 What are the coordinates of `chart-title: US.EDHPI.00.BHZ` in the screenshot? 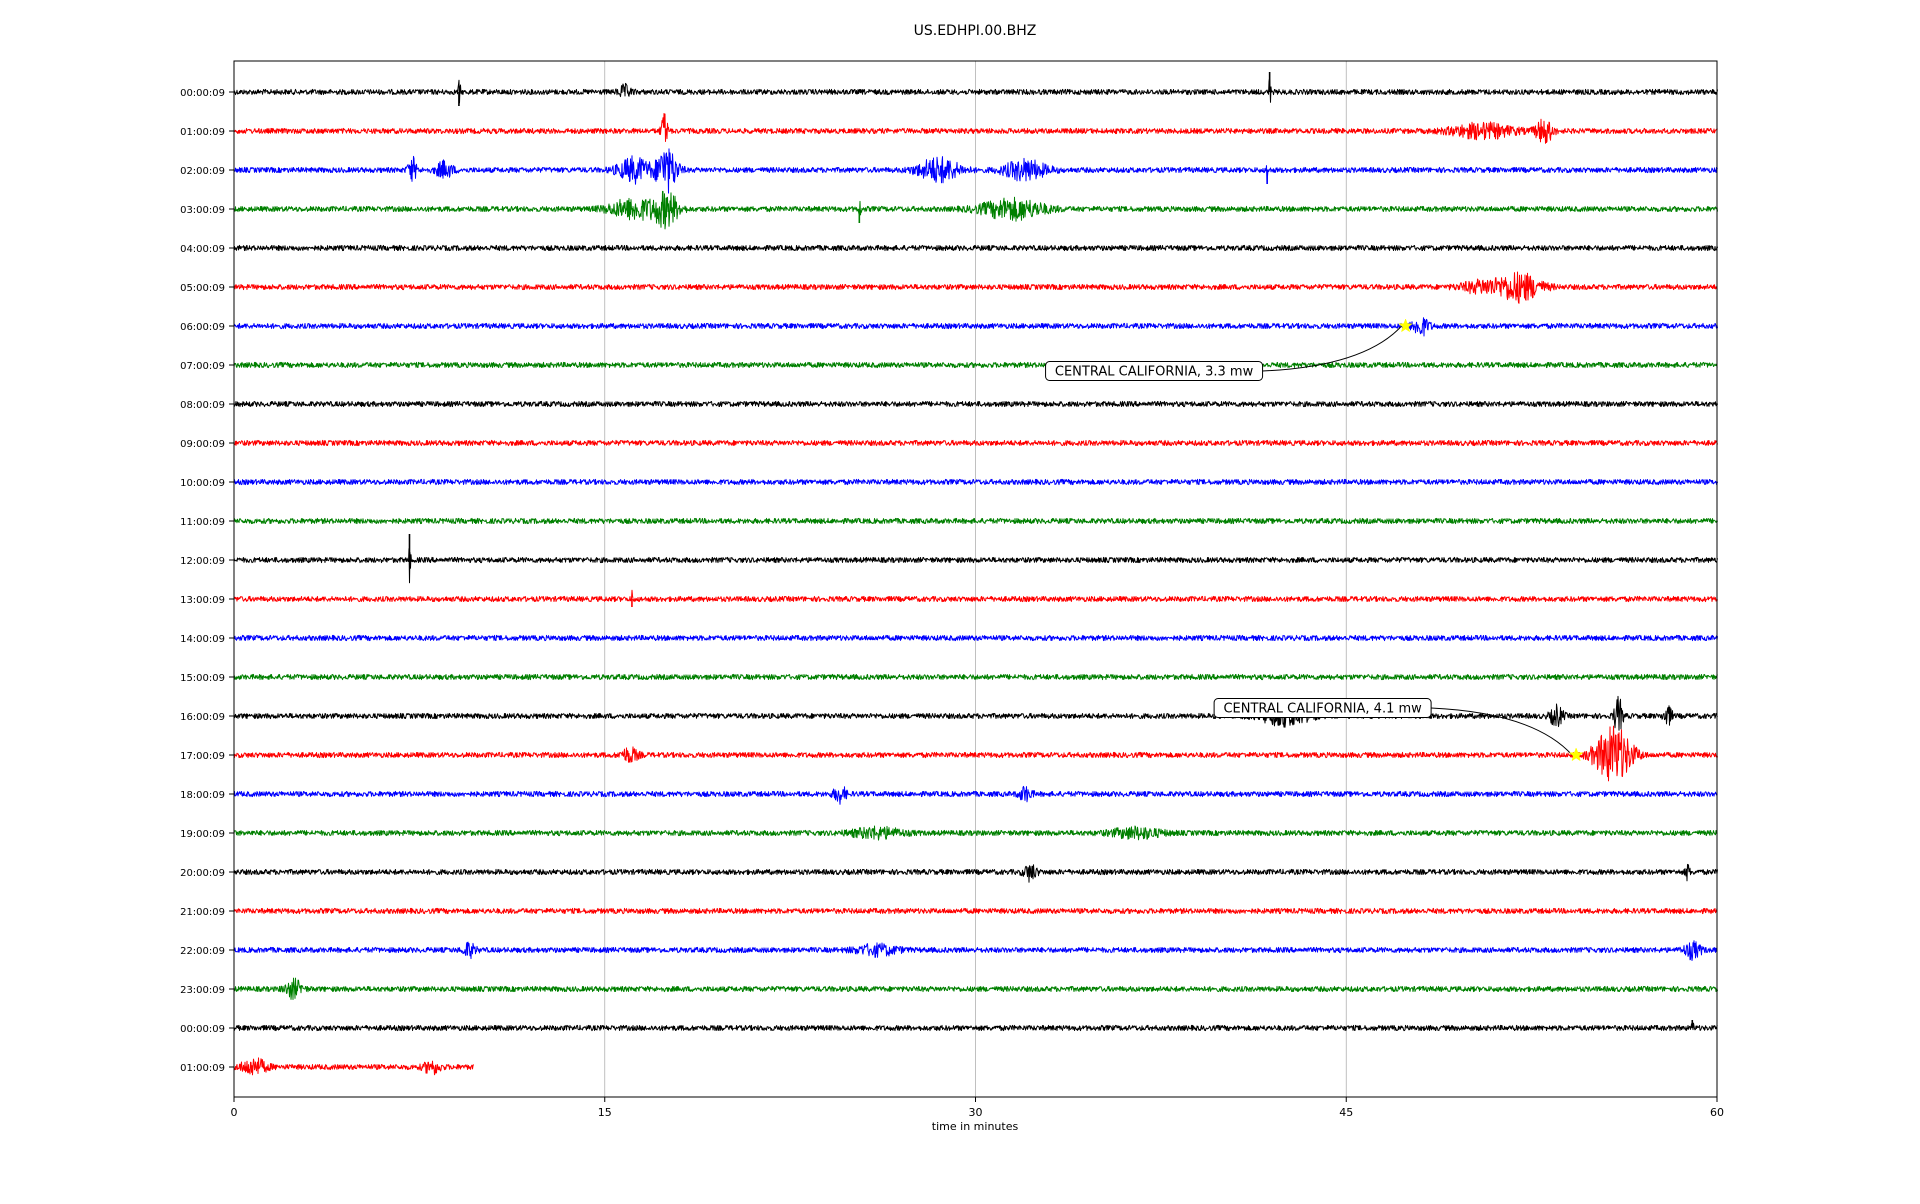 It's located at (975, 31).